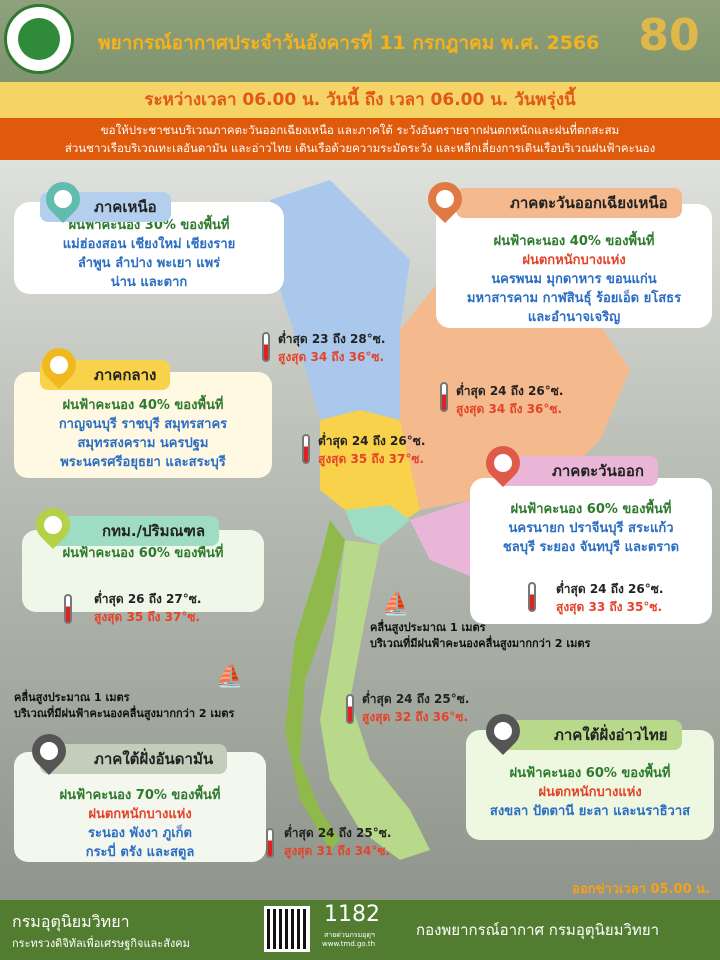 The height and width of the screenshot is (960, 720). What do you see at coordinates (315, 685) in the screenshot?
I see `map-south-west` at bounding box center [315, 685].